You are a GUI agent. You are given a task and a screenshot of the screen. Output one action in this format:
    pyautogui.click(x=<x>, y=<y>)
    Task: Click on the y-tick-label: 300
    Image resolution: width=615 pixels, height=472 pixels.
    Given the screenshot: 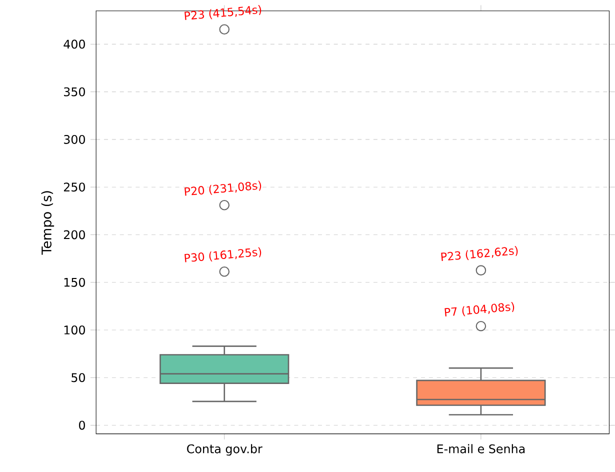 What is the action you would take?
    pyautogui.click(x=74, y=139)
    